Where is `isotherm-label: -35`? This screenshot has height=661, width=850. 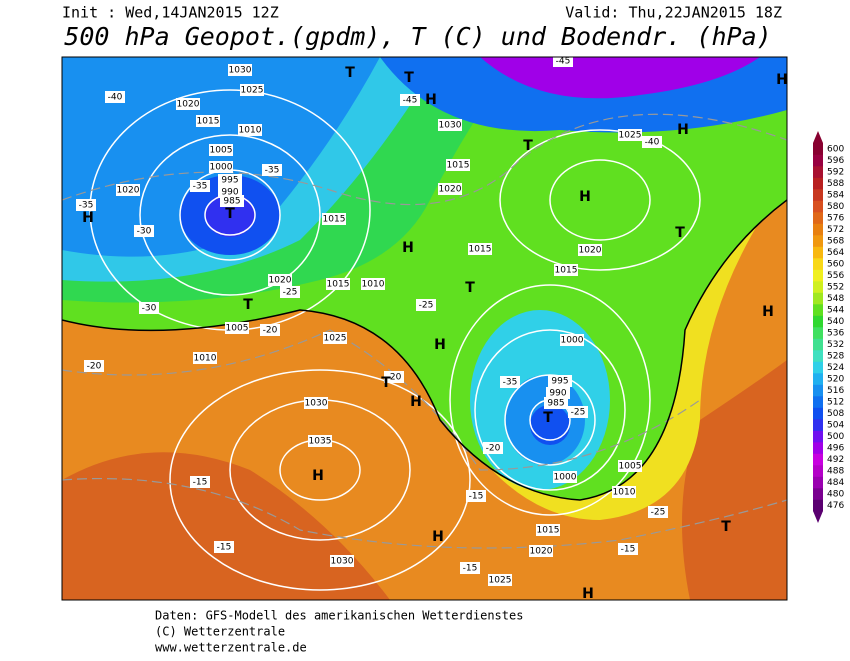
isotherm-label: -35 is located at coordinates (86, 206).